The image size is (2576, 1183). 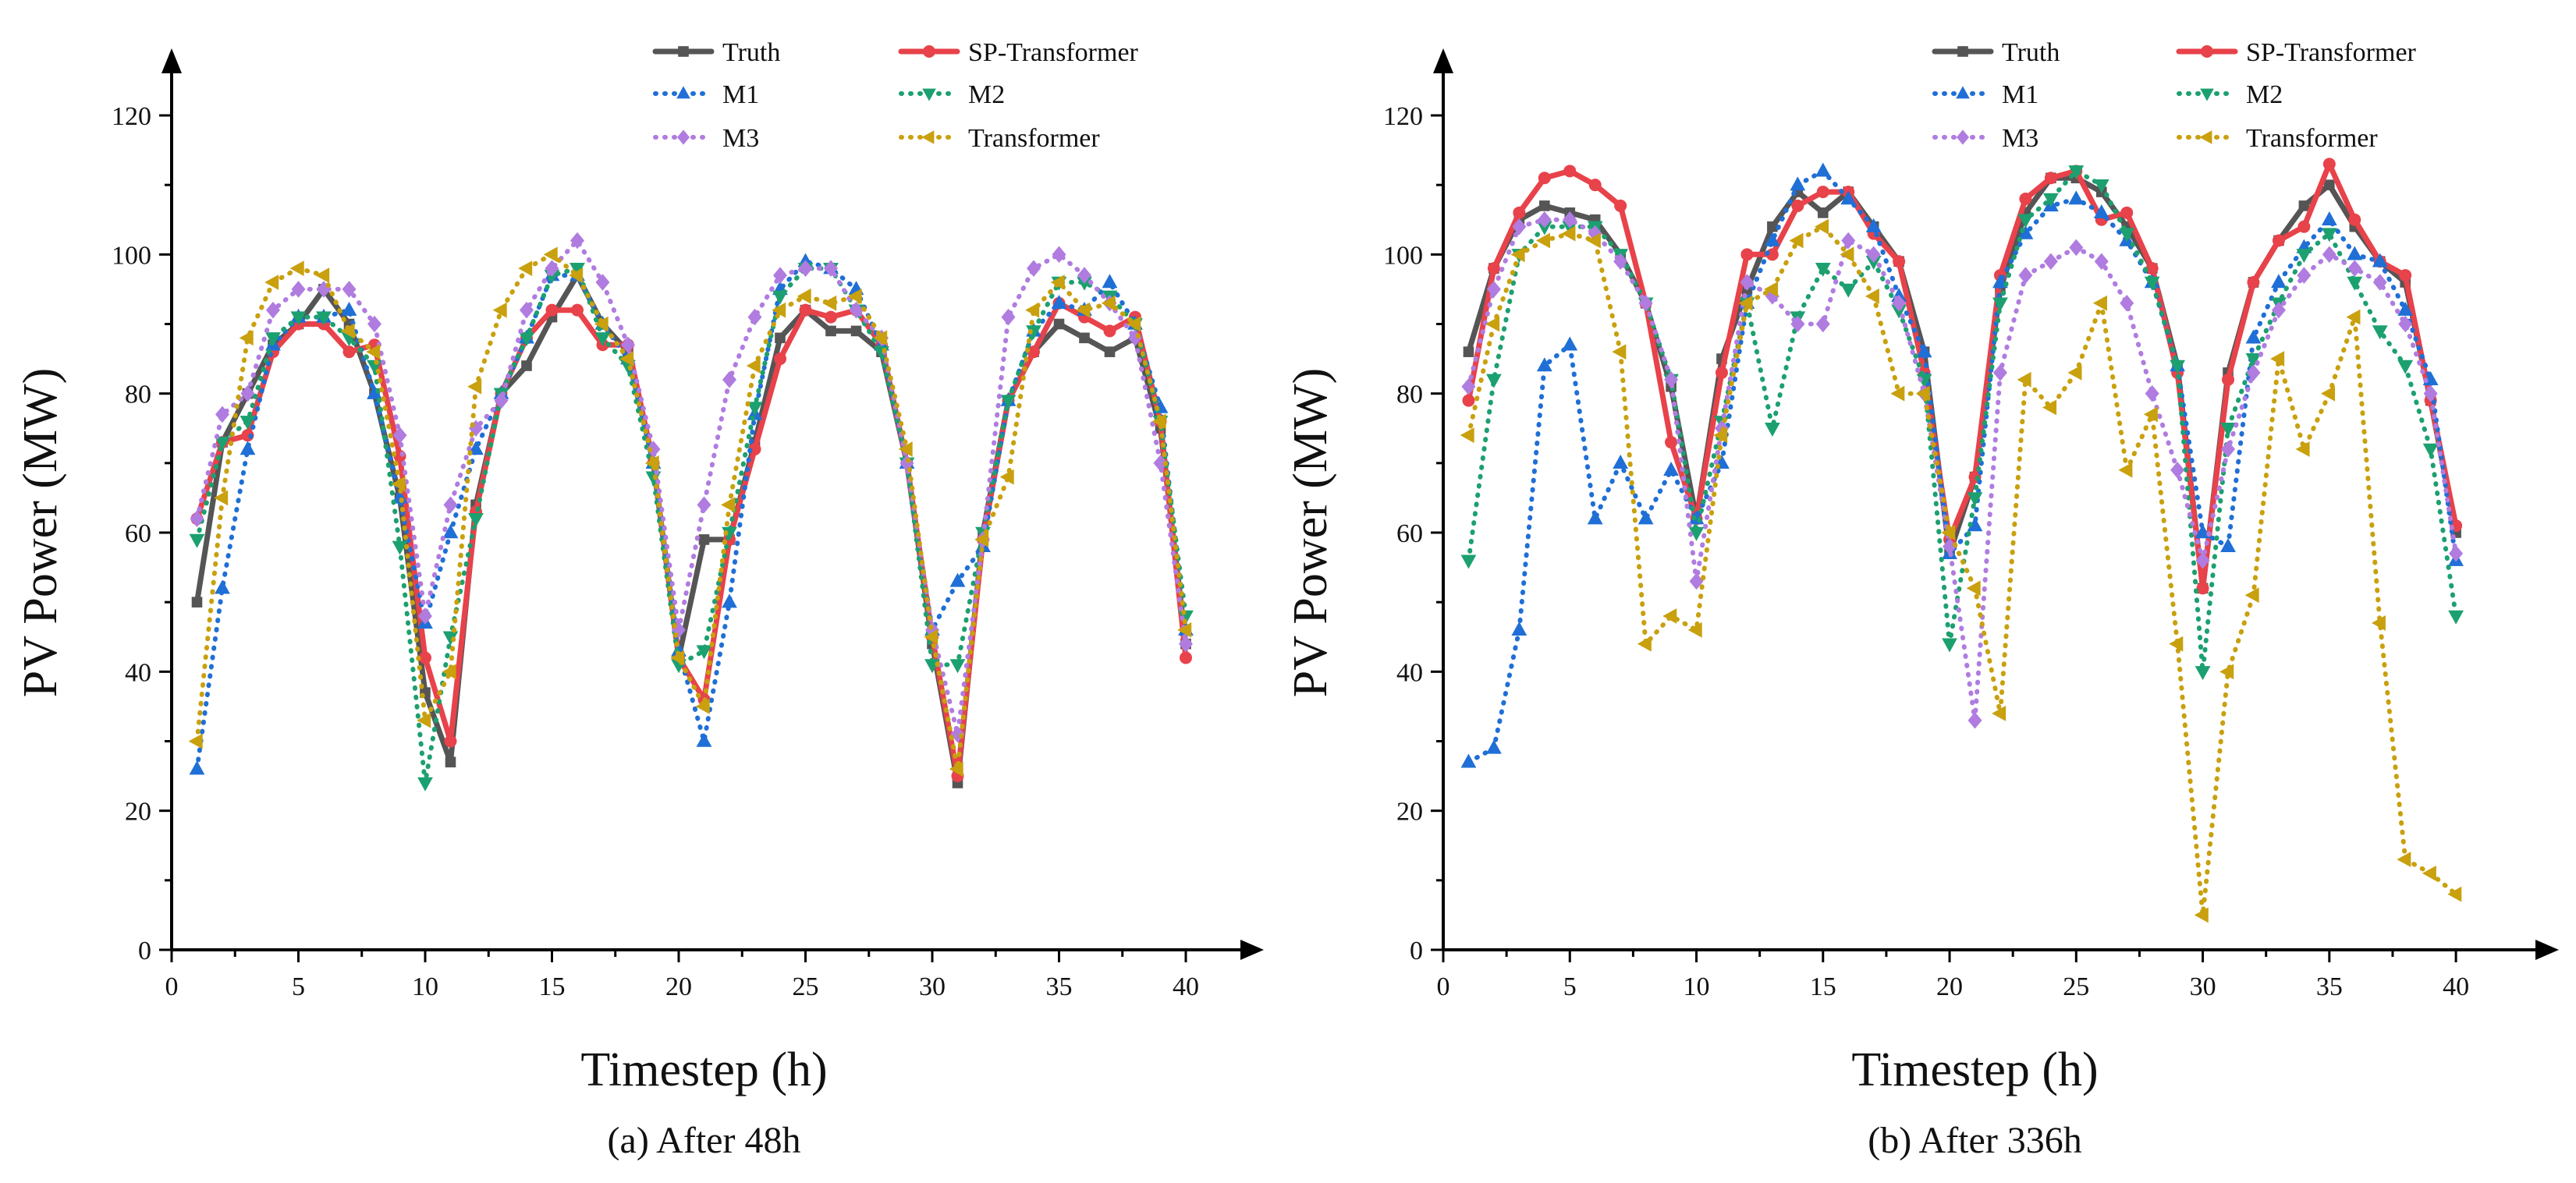 I want to click on y-tick-label: 0, so click(x=1416, y=951).